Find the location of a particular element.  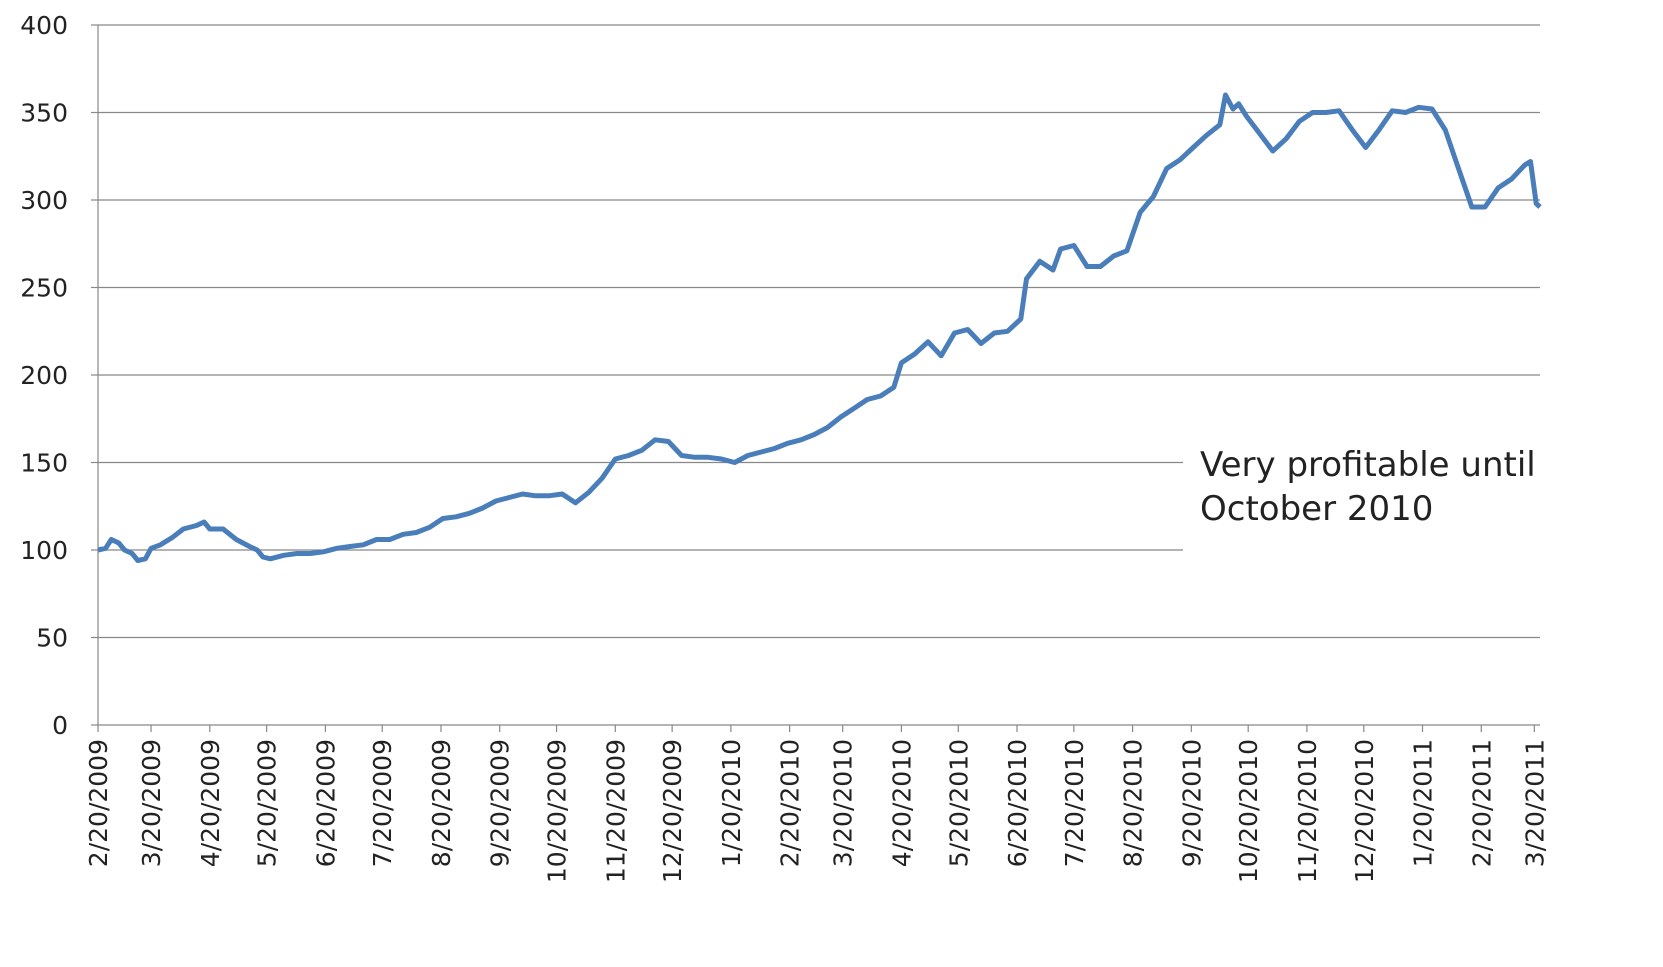

x-tick-label: 6/20/2010 is located at coordinates (1017, 803).